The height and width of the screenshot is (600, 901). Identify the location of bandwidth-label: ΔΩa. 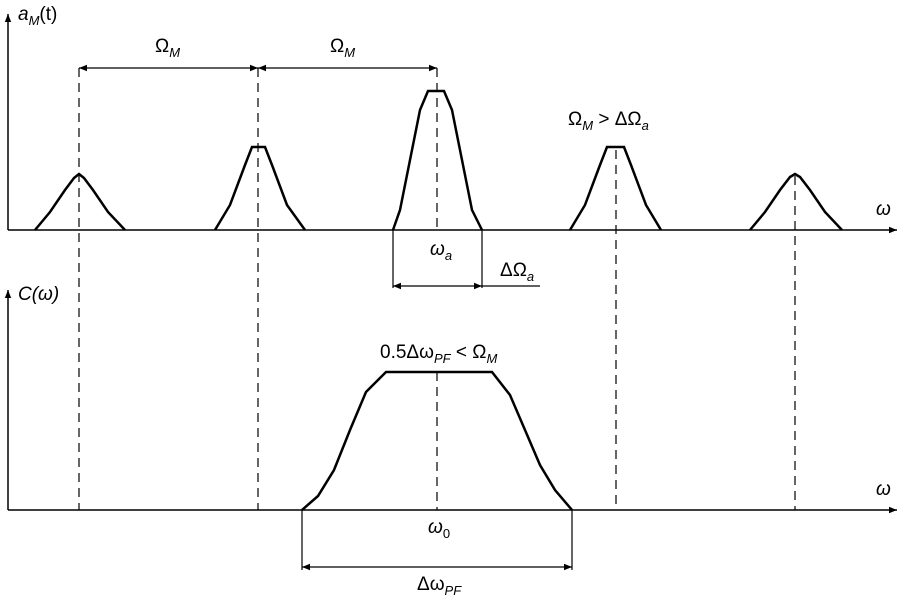
(517, 272).